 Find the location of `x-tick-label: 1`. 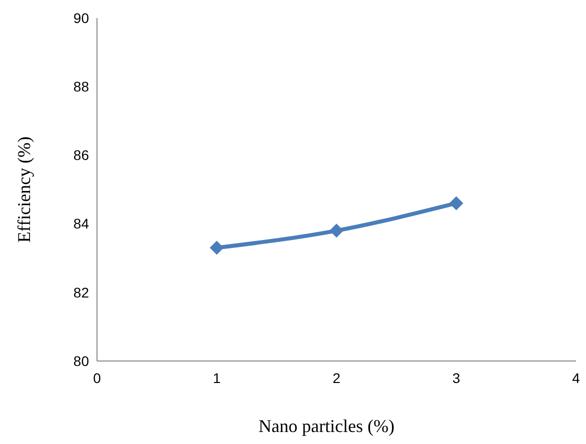

x-tick-label: 1 is located at coordinates (216, 378).